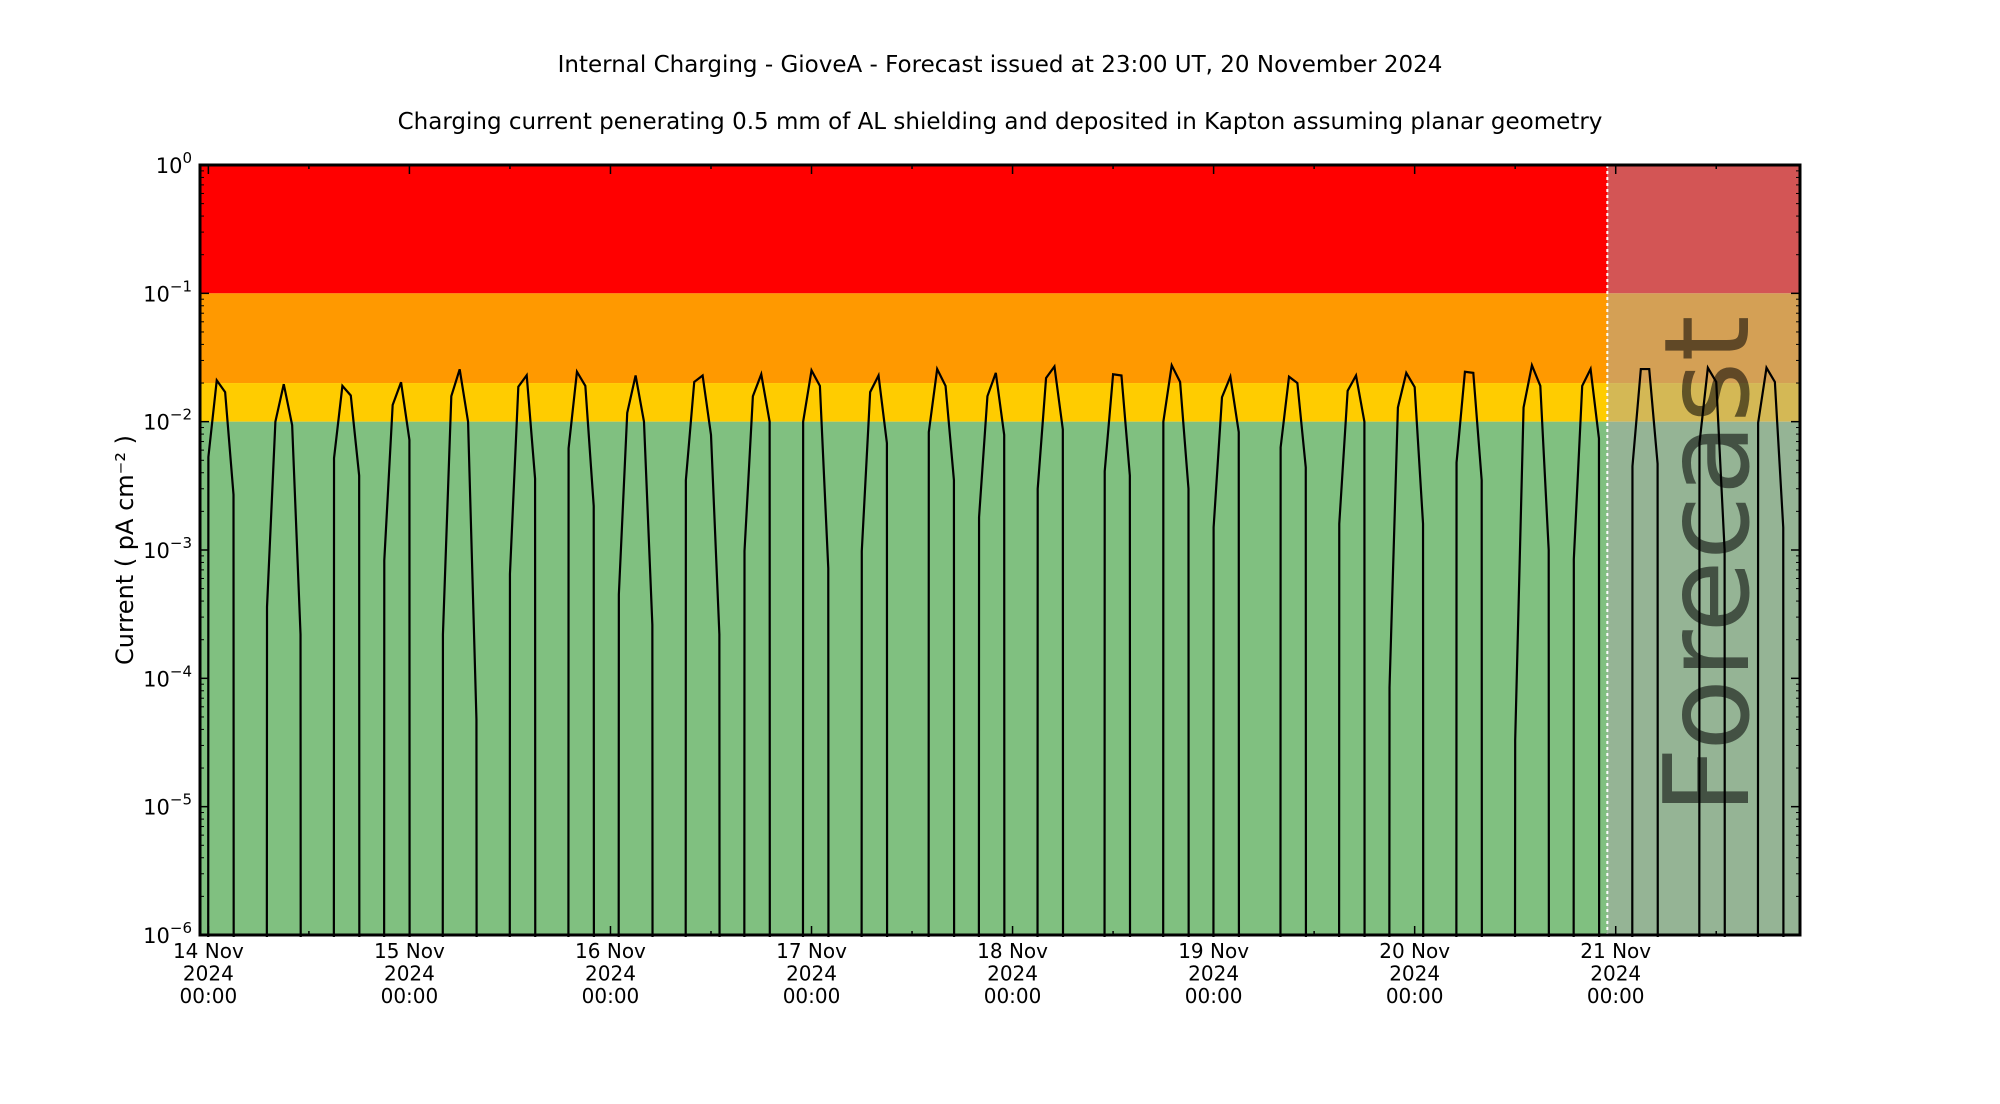 Image resolution: width=2000 pixels, height=1104 pixels. I want to click on y-tick-label: 10⁻¹, so click(167, 291).